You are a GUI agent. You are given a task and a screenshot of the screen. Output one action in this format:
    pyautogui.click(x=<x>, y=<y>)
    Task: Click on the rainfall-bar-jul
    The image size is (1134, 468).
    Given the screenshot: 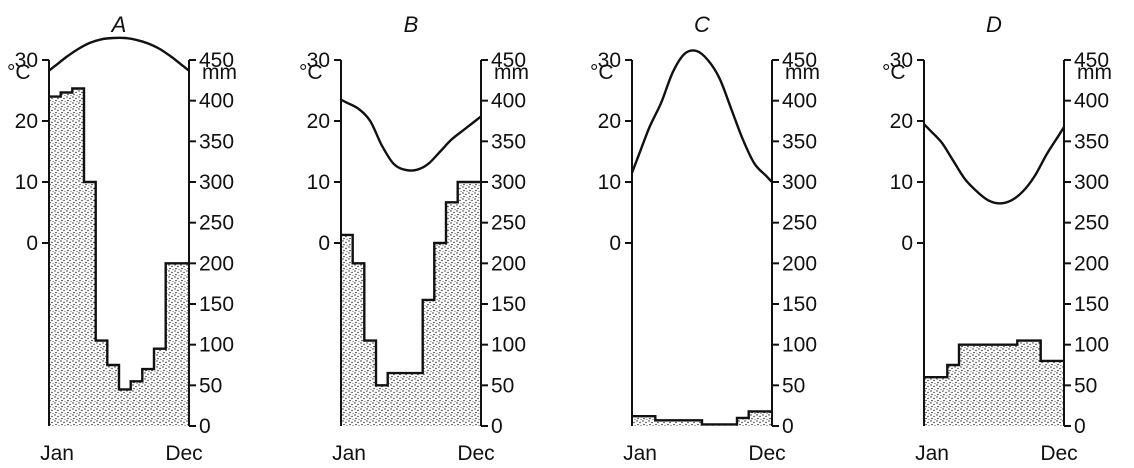 What is the action you would take?
    pyautogui.click(x=417, y=399)
    